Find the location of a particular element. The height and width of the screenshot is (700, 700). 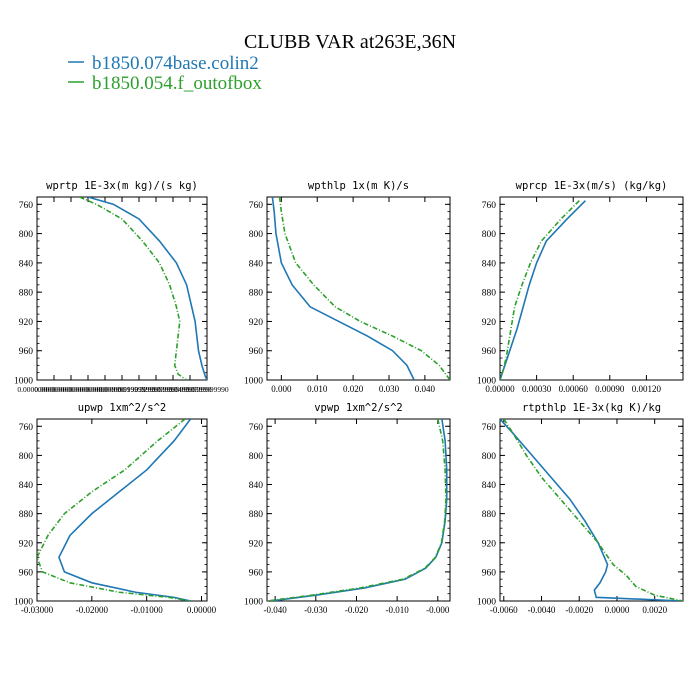

x-tick-label: -0.040 is located at coordinates (276, 610).